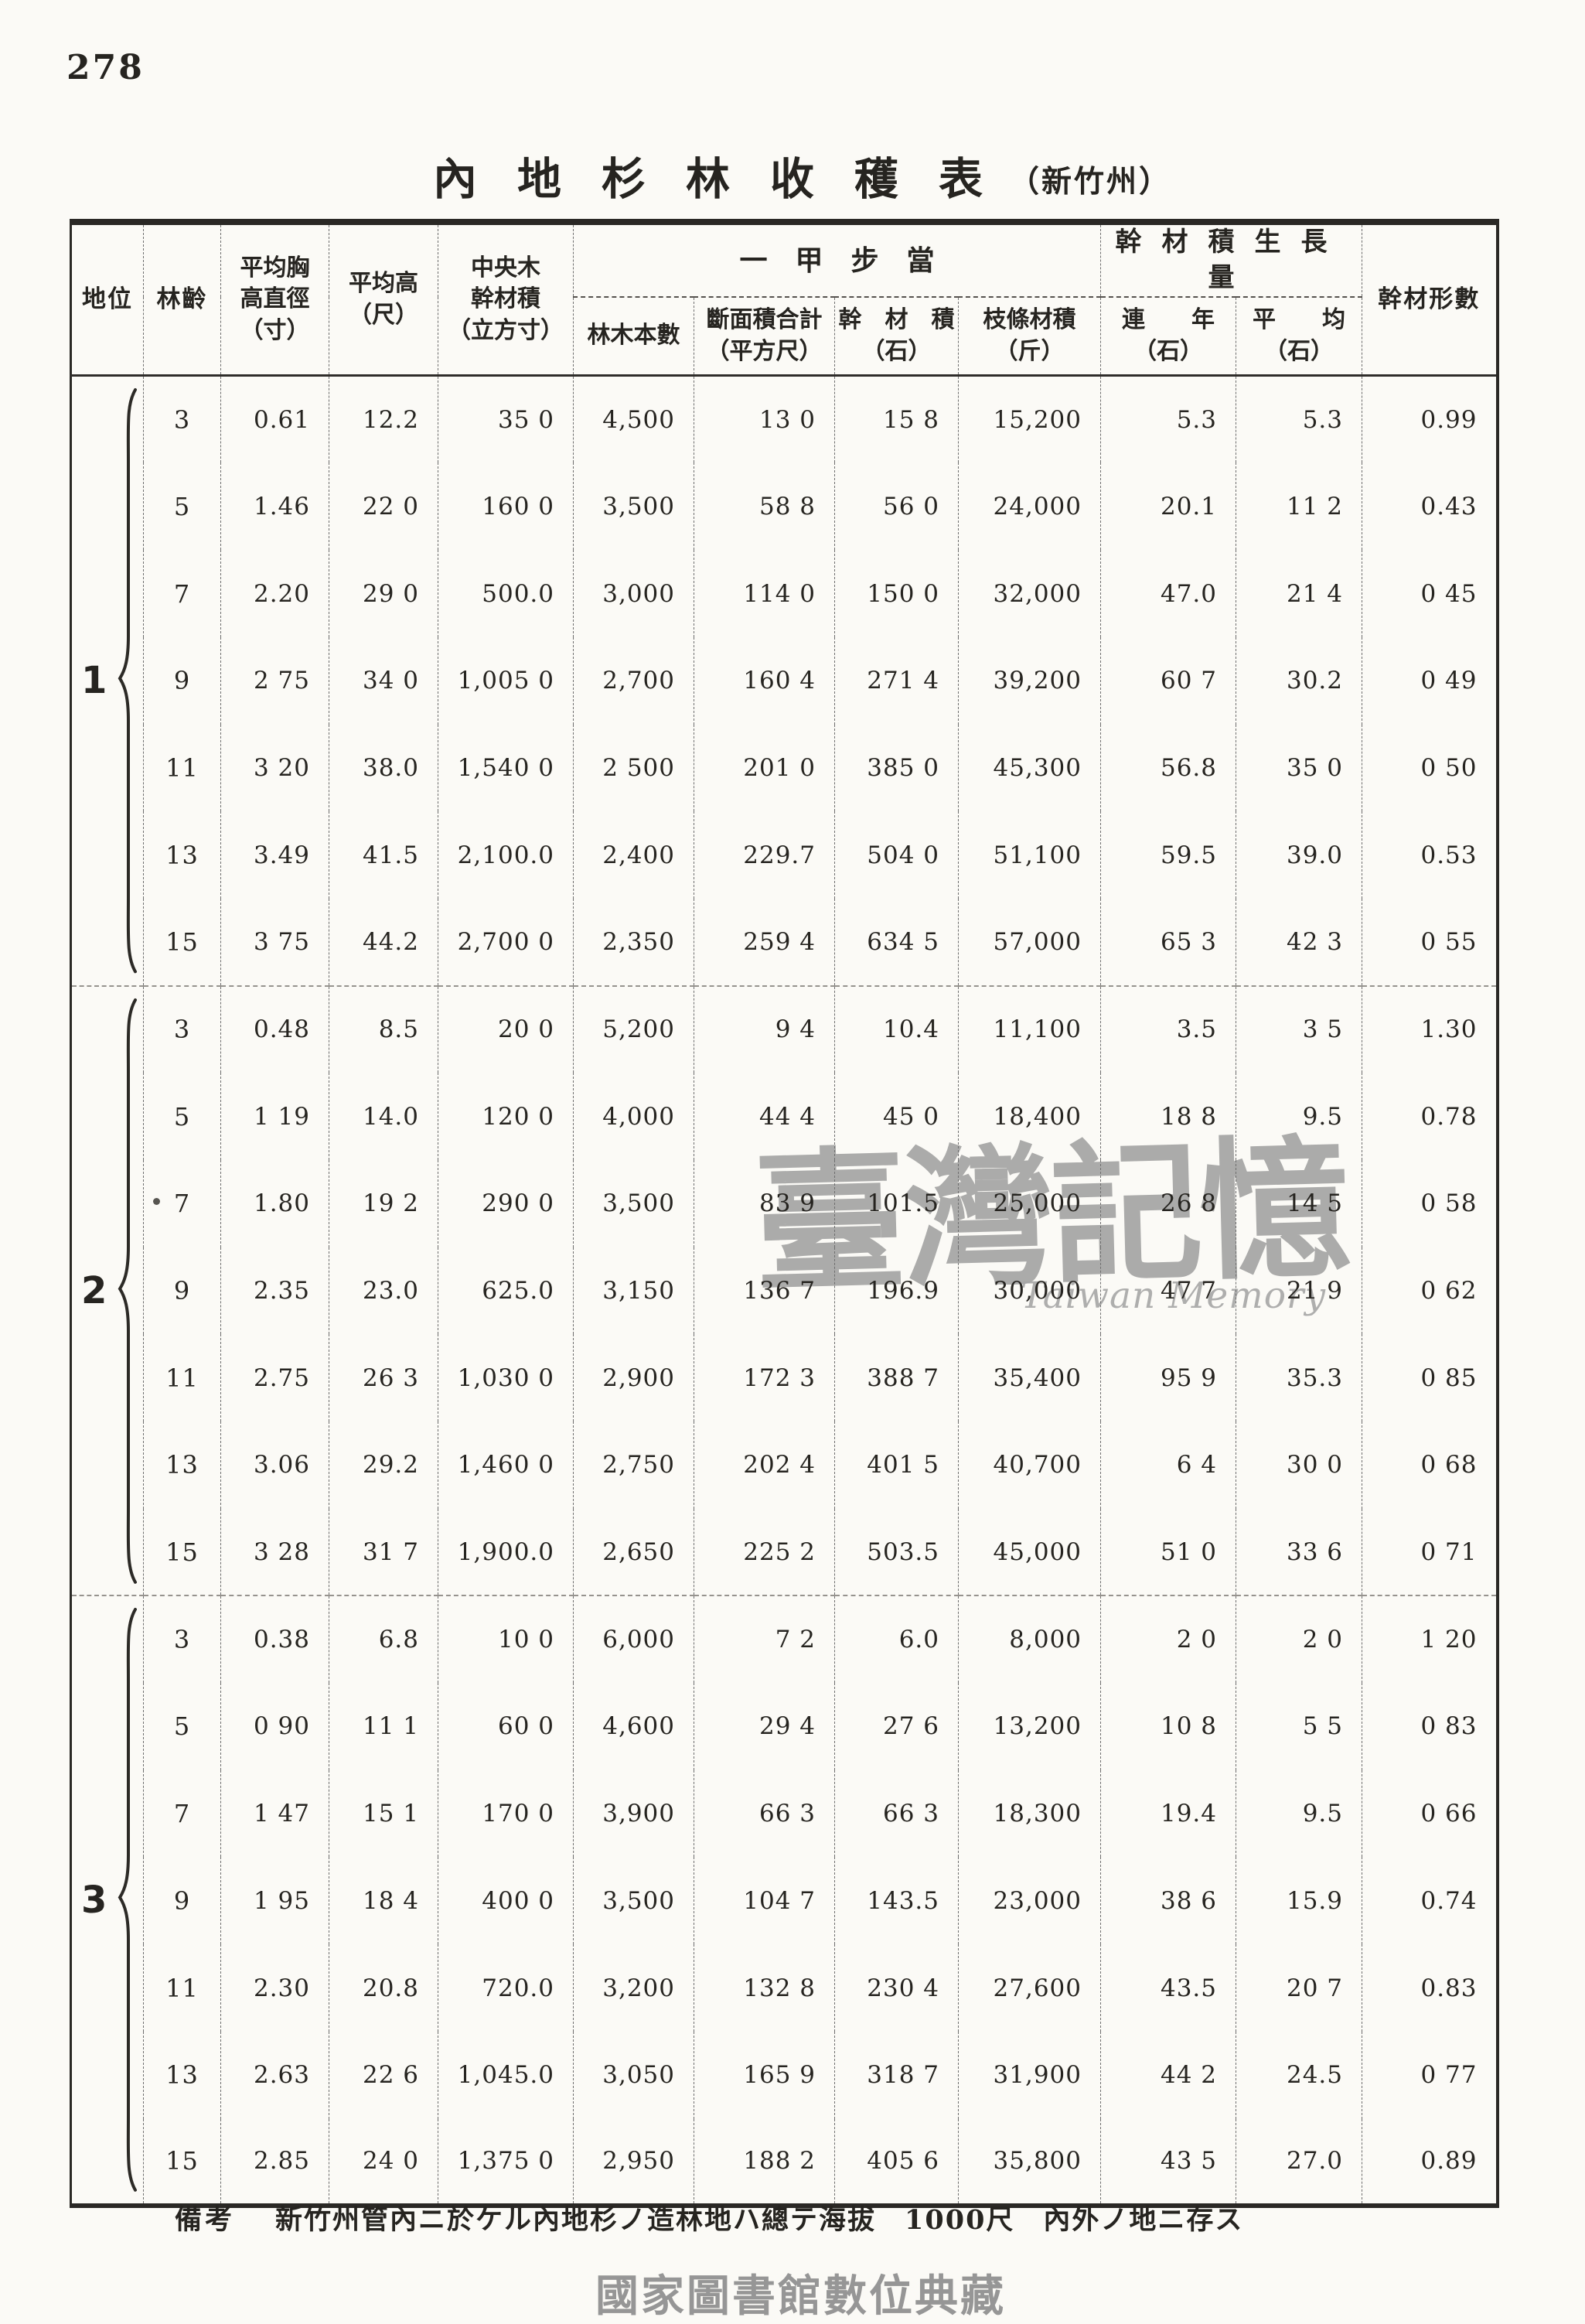 This screenshot has width=1585, height=2324. I want to click on central-stem-volume-cell: 120 0, so click(506, 1116).